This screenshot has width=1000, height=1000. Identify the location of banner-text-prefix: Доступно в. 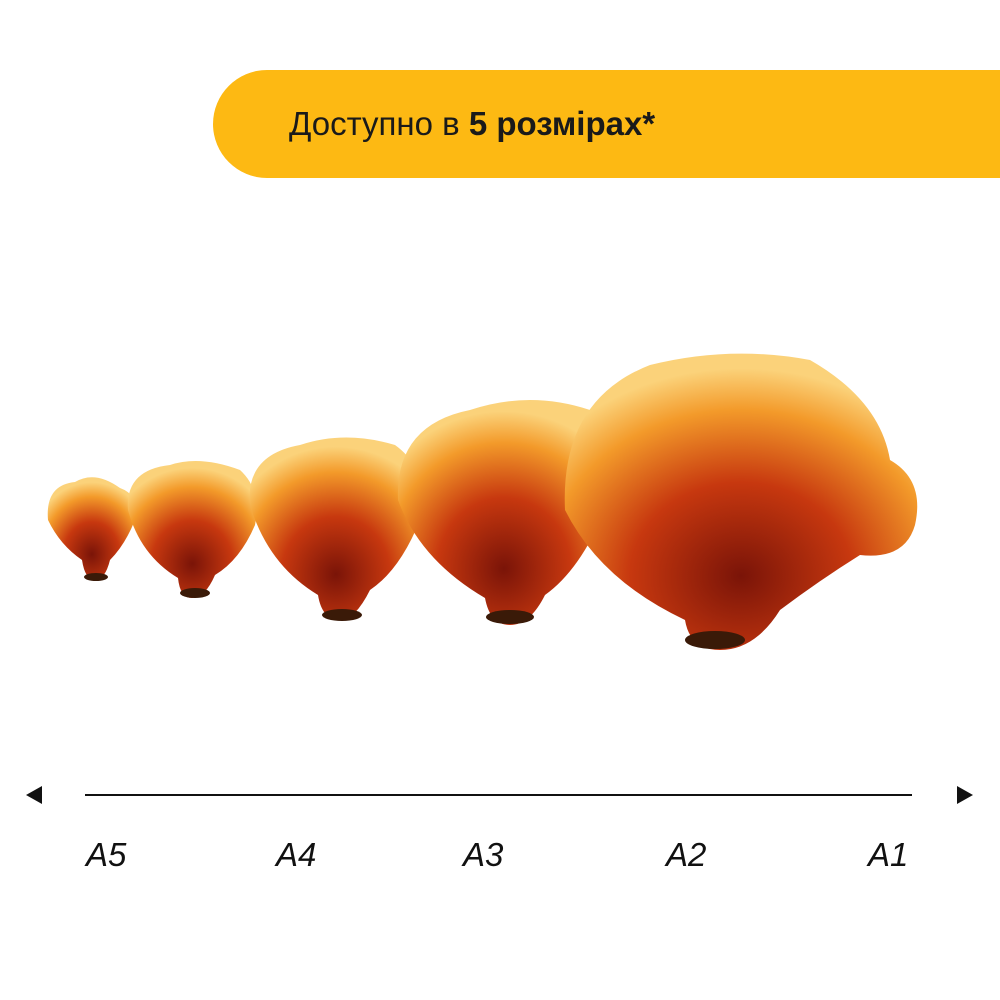
(379, 123).